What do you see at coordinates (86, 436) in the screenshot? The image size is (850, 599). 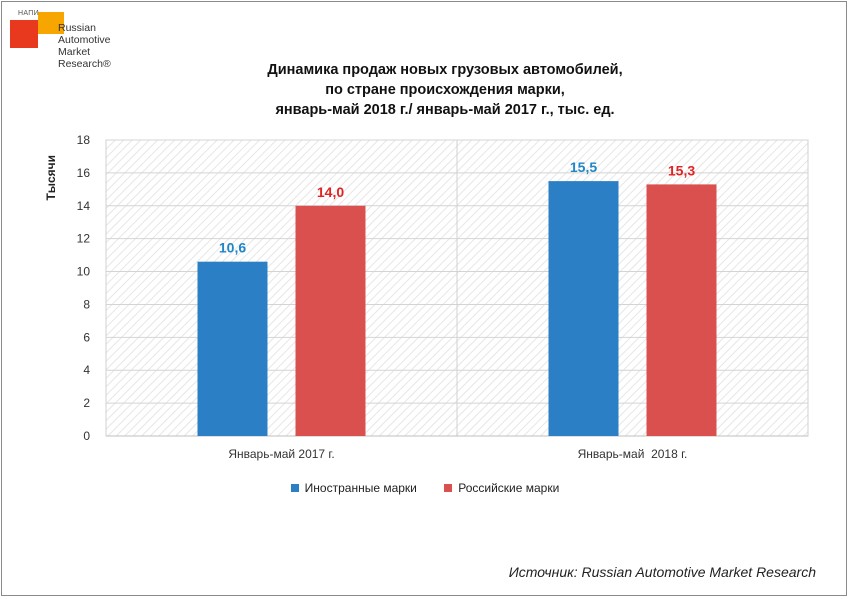 I see `y-tick-label: 0` at bounding box center [86, 436].